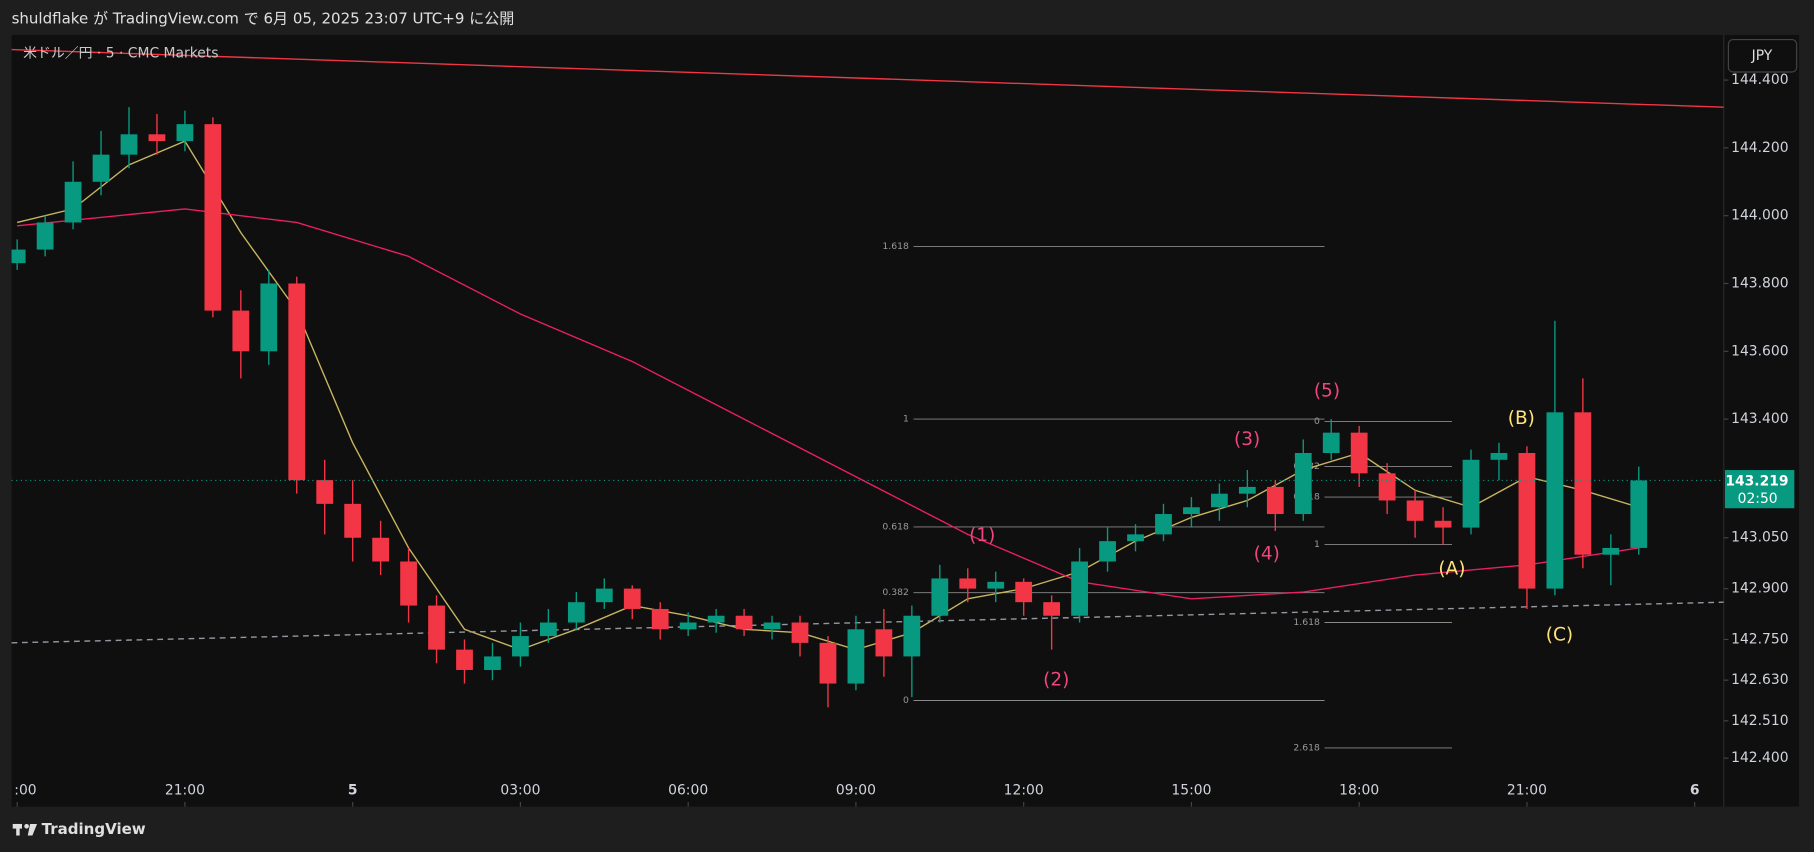 This screenshot has height=852, width=1814. What do you see at coordinates (1759, 680) in the screenshot?
I see `y-tick-label: 142.630` at bounding box center [1759, 680].